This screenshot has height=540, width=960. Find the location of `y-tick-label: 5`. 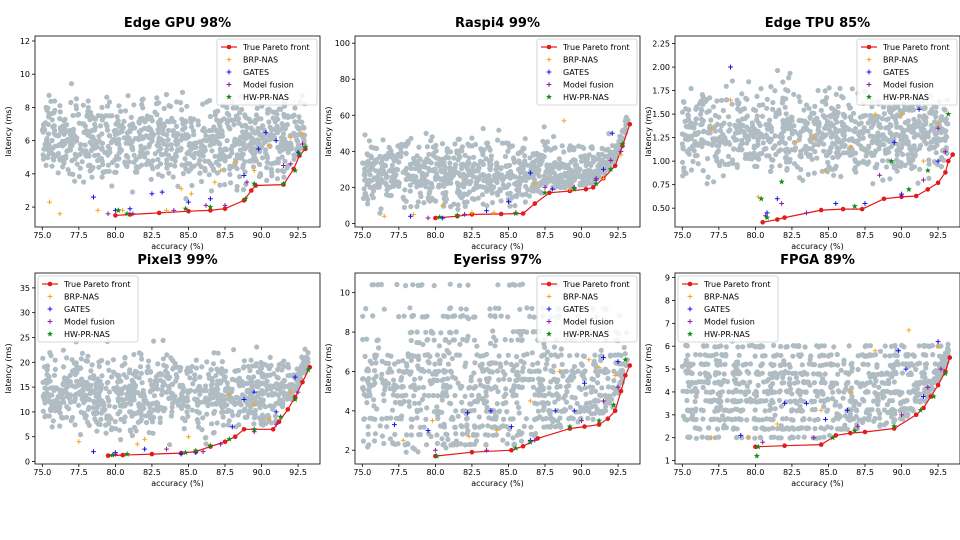

y-tick-label: 5 is located at coordinates (27, 437).